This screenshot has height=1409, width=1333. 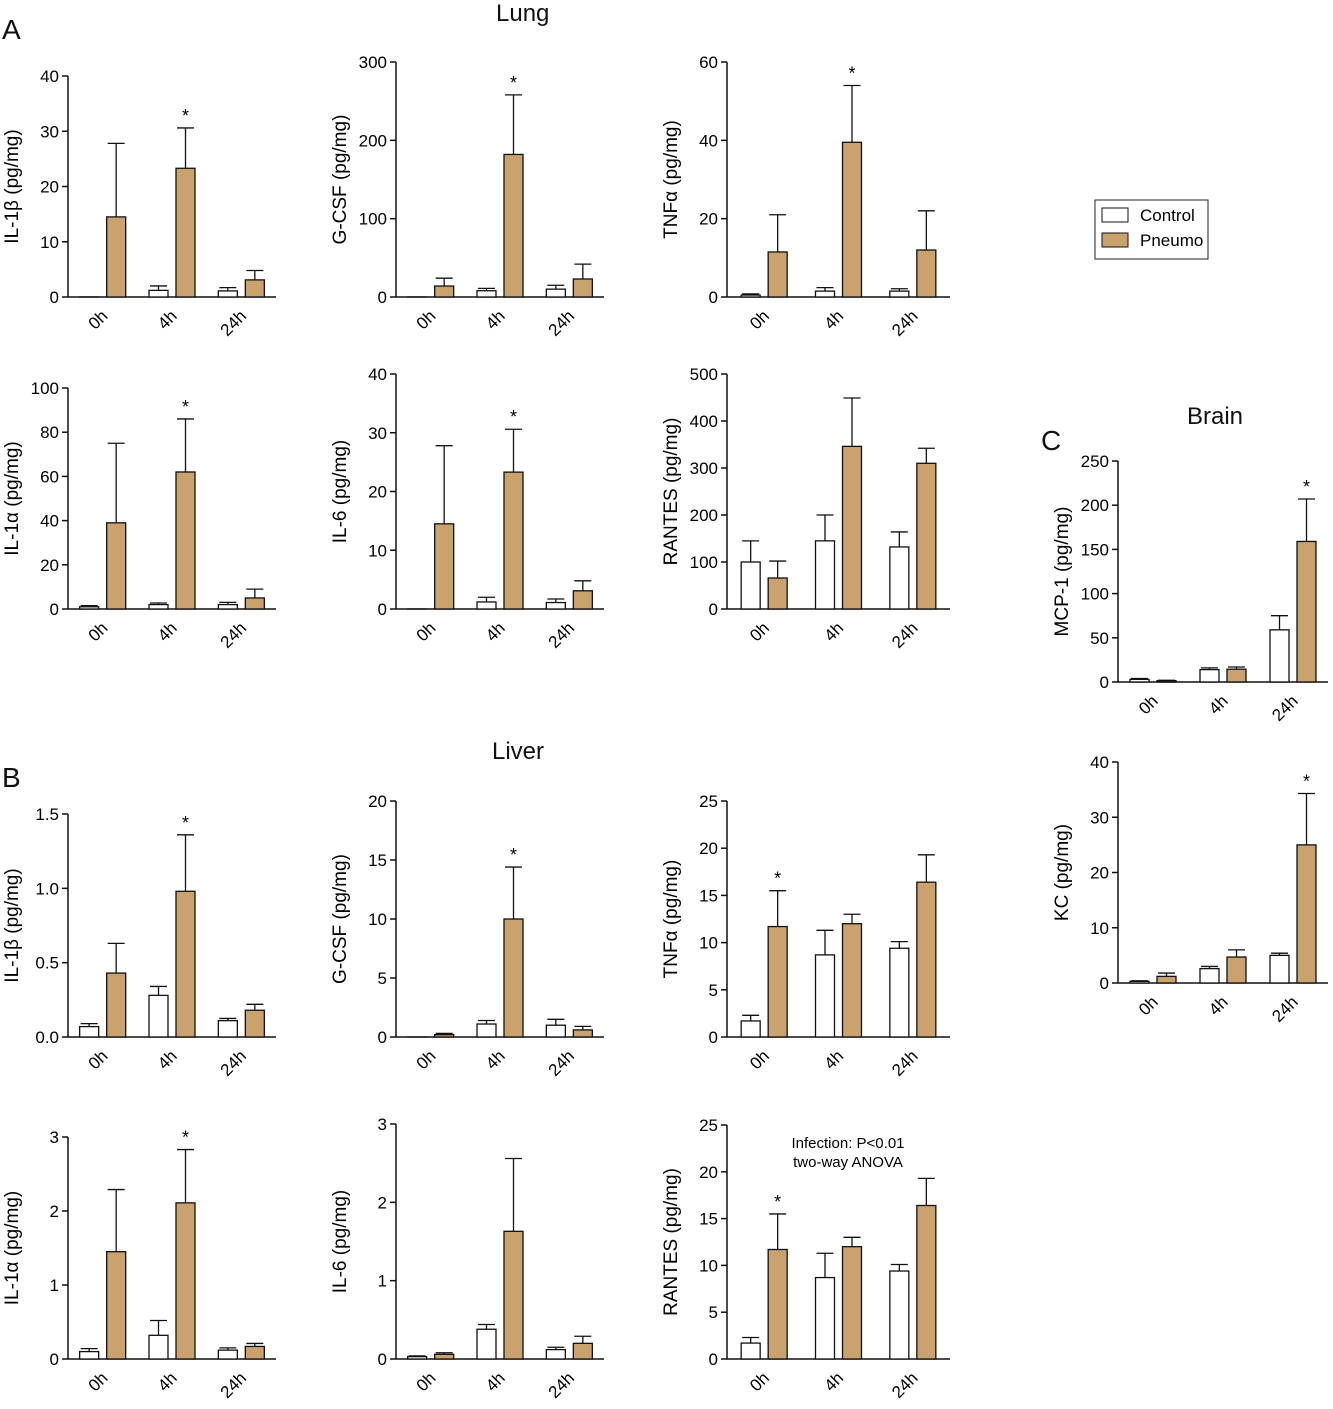 I want to click on chart-liver-il1a: 0 1 2 3 IL-1α (pg/mg) 0h 4h 24h *, so click(x=139, y=1265).